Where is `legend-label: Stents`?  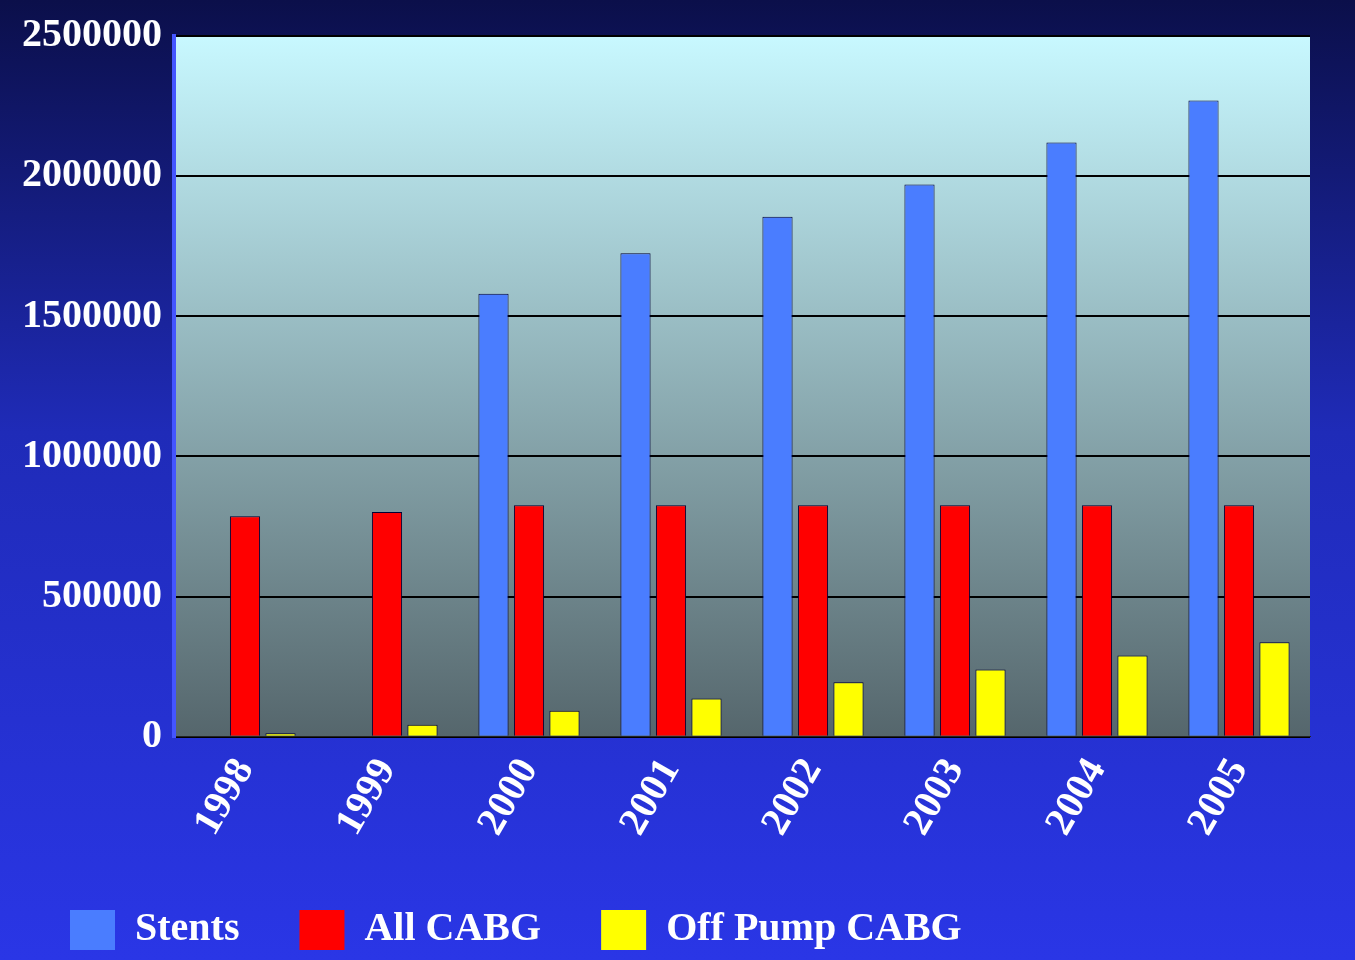
legend-label: Stents is located at coordinates (187, 927).